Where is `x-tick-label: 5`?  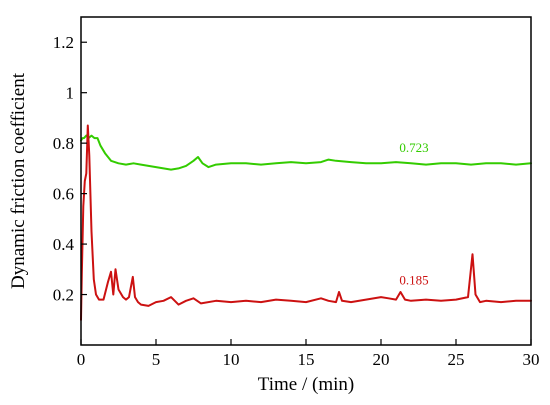 x-tick-label: 5 is located at coordinates (156, 359).